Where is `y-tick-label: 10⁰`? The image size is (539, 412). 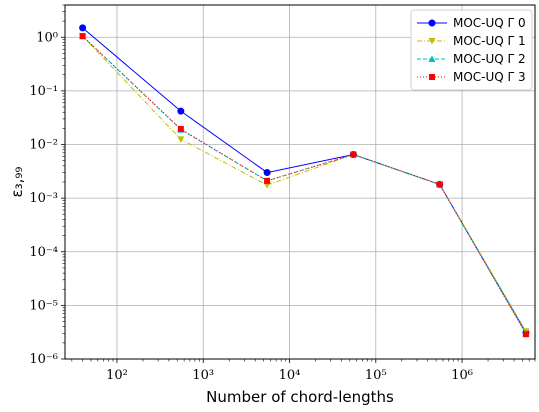
y-tick-label: 10⁰ is located at coordinates (47, 37).